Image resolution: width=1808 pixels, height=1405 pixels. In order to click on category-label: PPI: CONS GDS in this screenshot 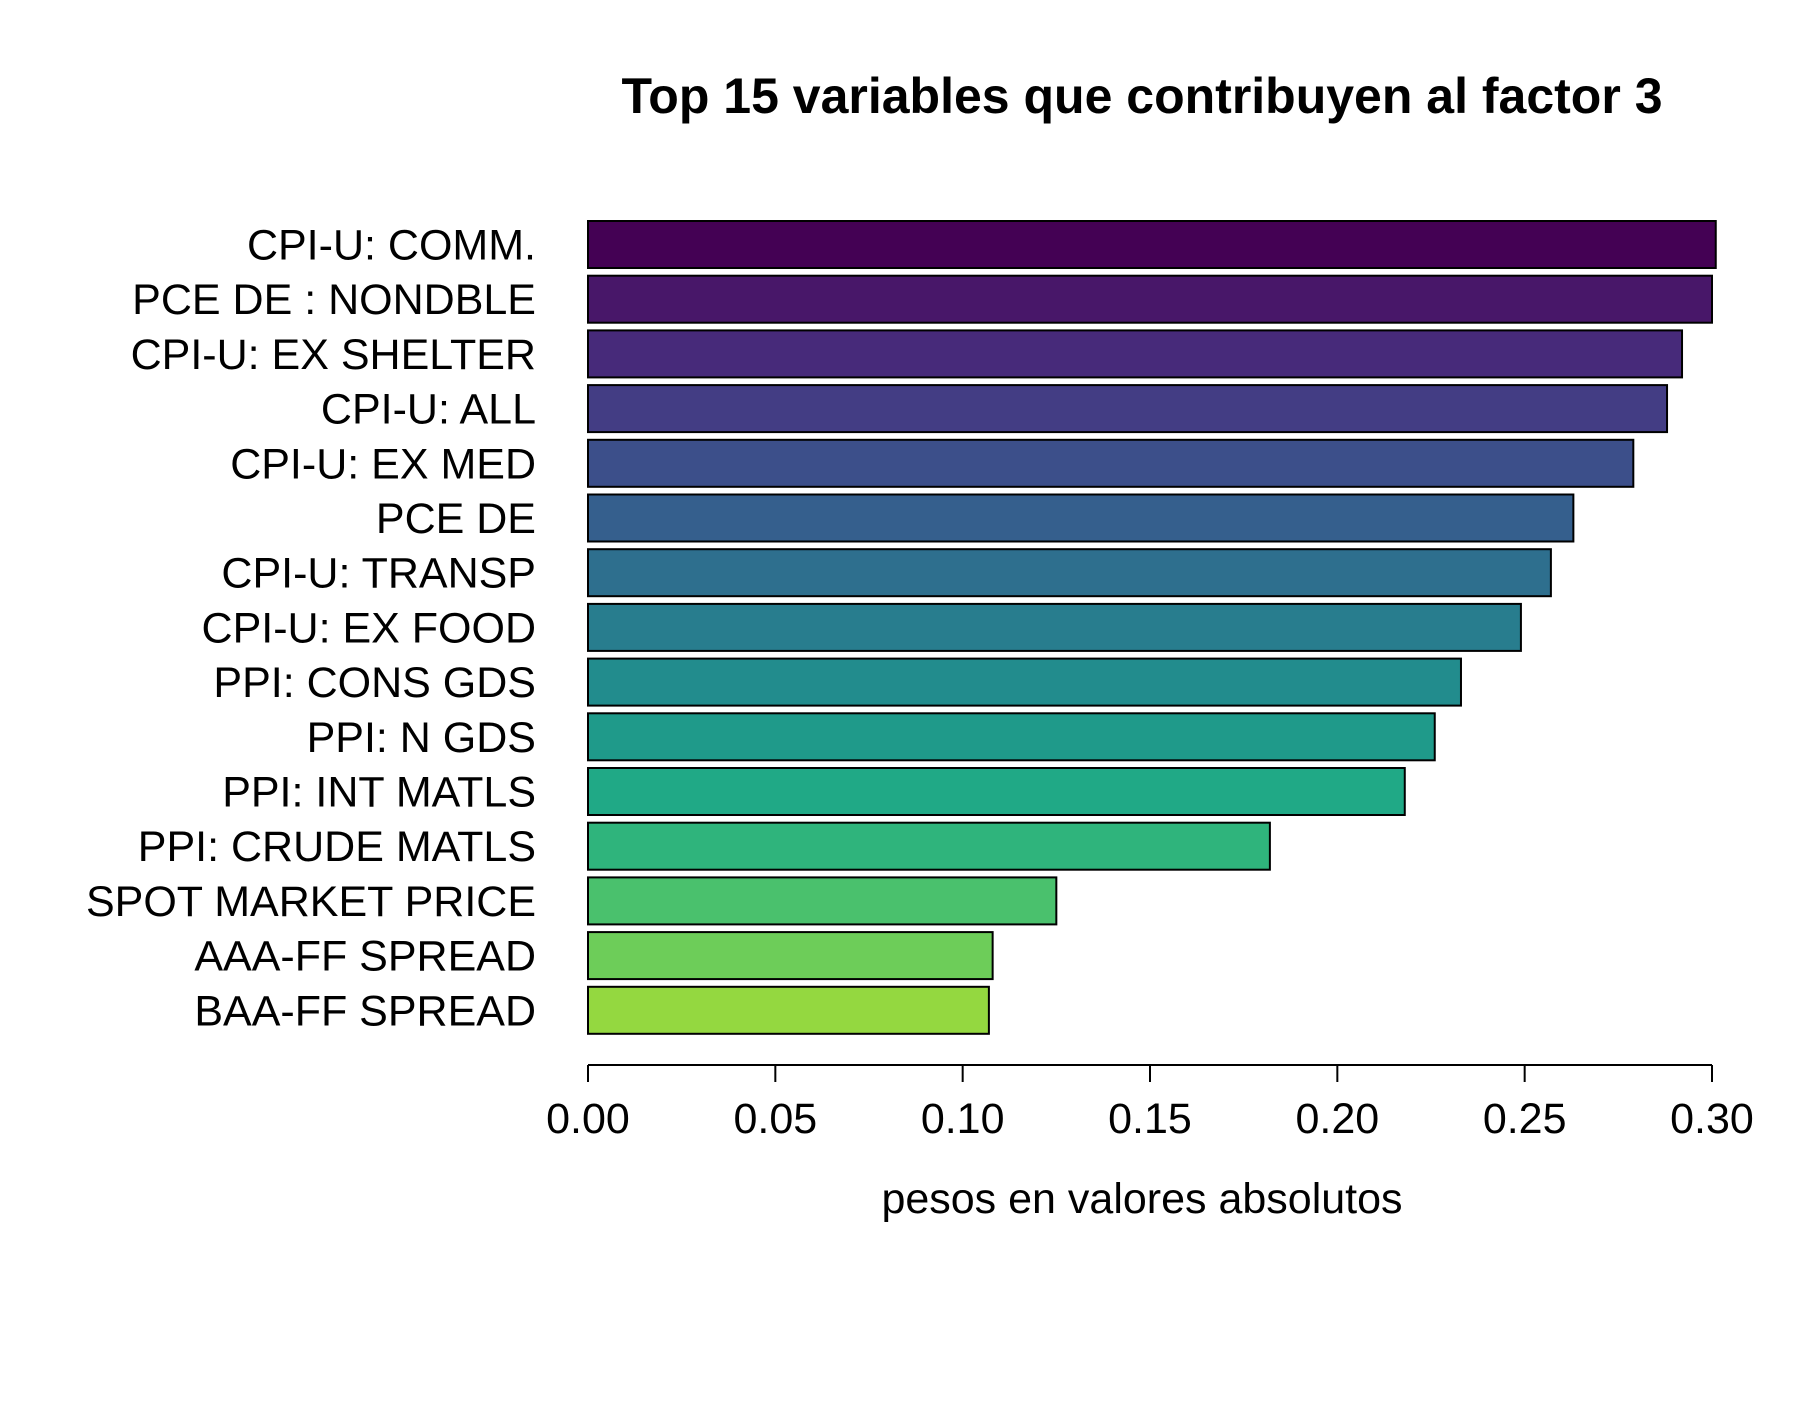, I will do `click(374, 683)`.